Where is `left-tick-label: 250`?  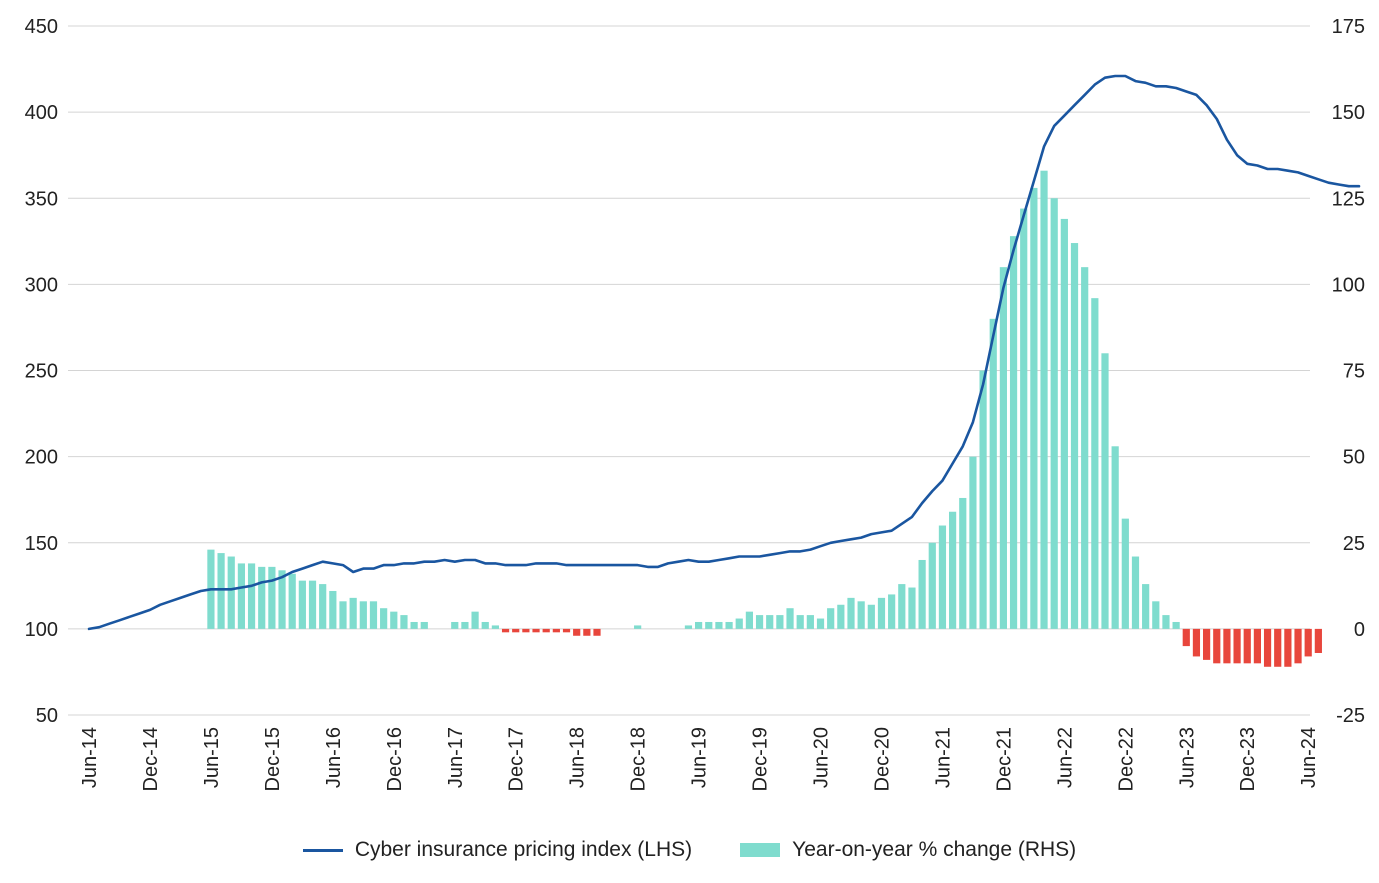
left-tick-label: 250 is located at coordinates (41, 372).